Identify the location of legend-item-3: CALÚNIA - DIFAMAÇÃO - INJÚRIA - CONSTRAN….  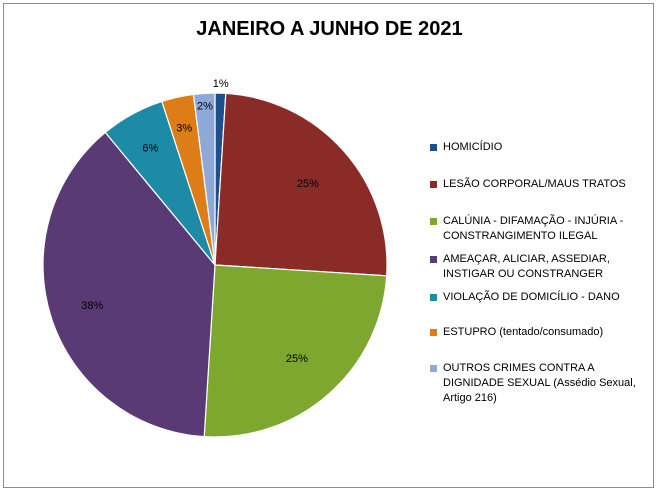
(542, 229).